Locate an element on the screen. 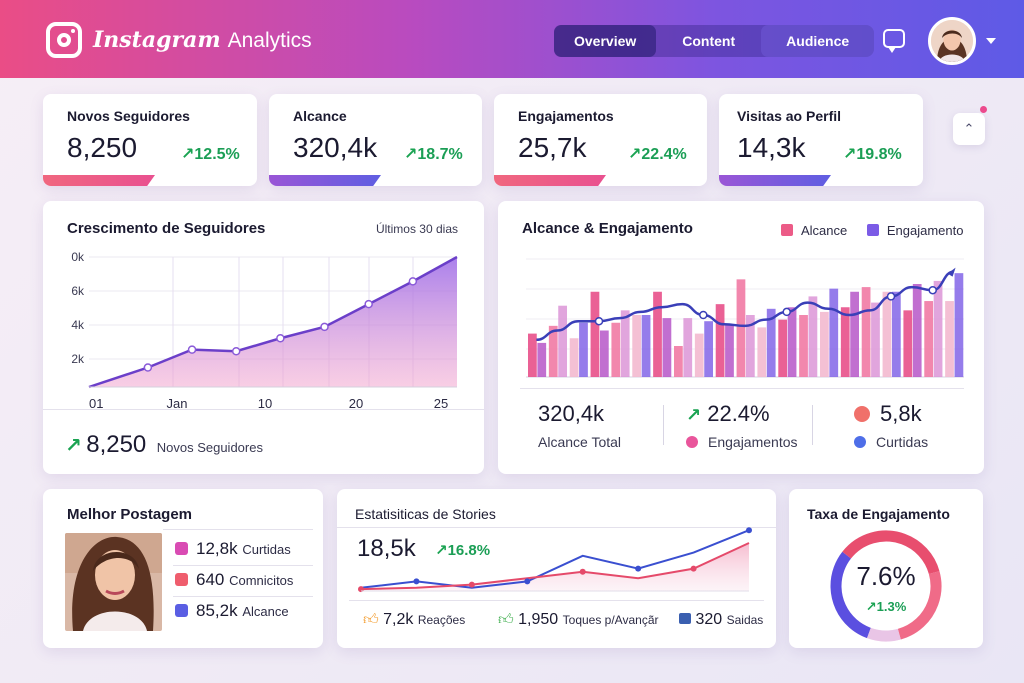  legend-label-reach: Alcance is located at coordinates (824, 230).